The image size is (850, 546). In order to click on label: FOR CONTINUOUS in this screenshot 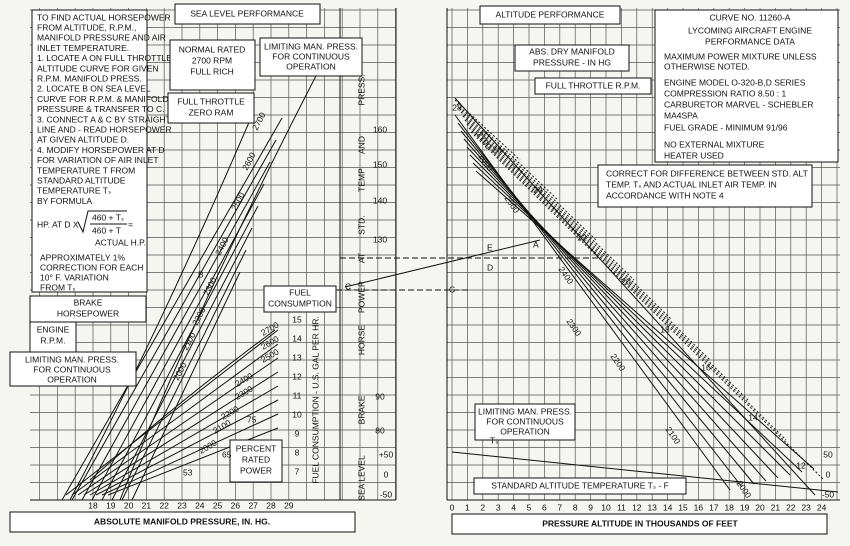, I will do `click(311, 56)`.